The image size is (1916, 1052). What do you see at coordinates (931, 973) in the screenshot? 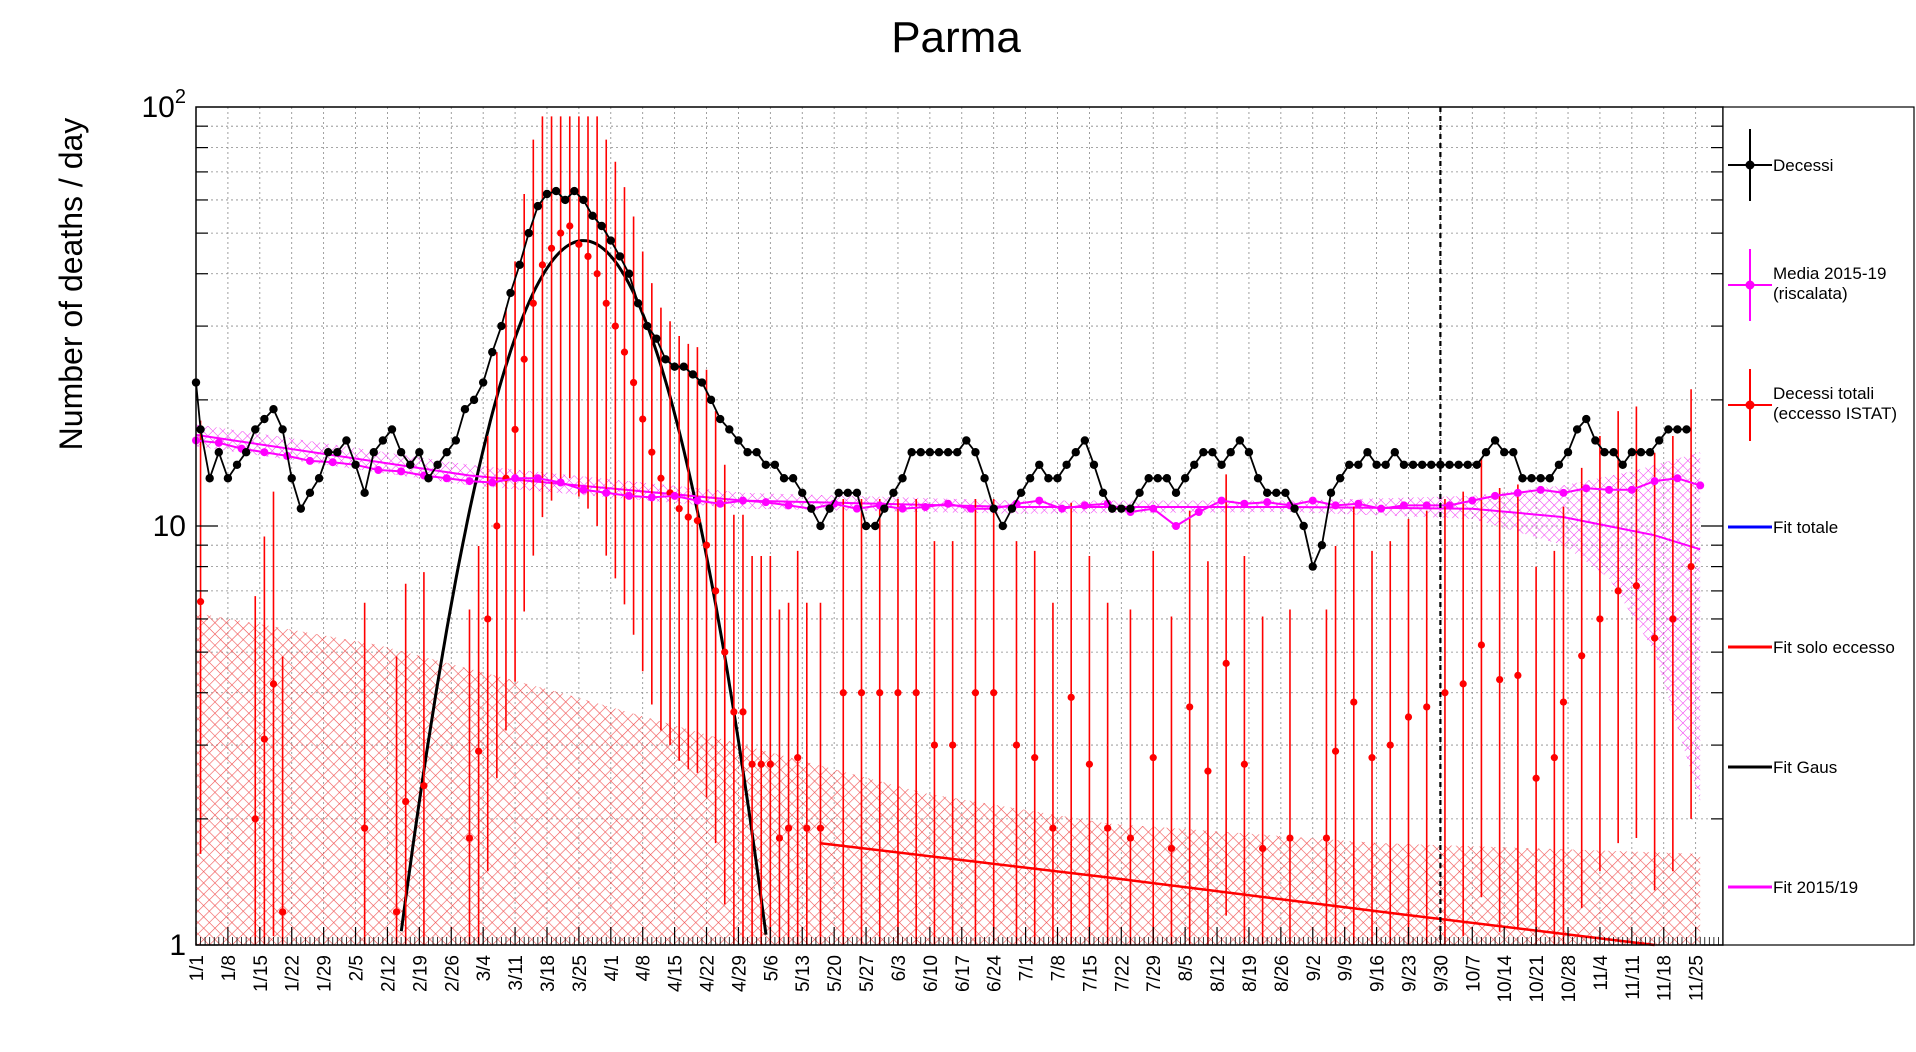
I see `x-tick-label: 6/10` at bounding box center [931, 973].